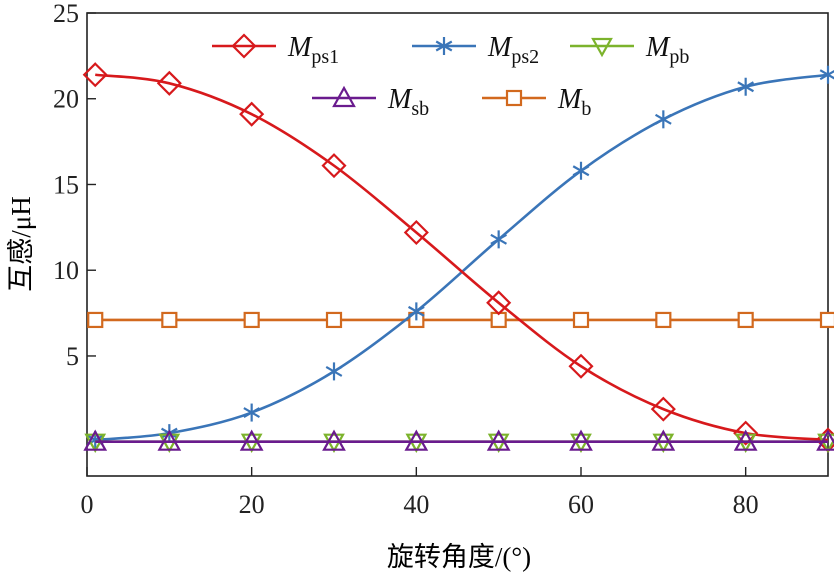 Image resolution: width=834 pixels, height=576 pixels. What do you see at coordinates (66, 184) in the screenshot?
I see `y-tick-label: 15` at bounding box center [66, 184].